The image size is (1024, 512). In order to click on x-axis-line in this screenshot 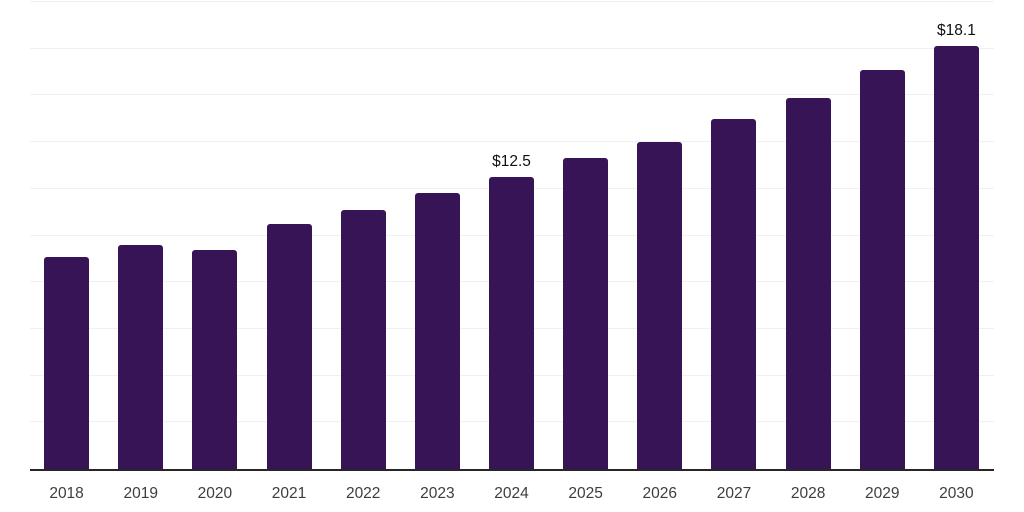, I will do `click(511, 470)`.